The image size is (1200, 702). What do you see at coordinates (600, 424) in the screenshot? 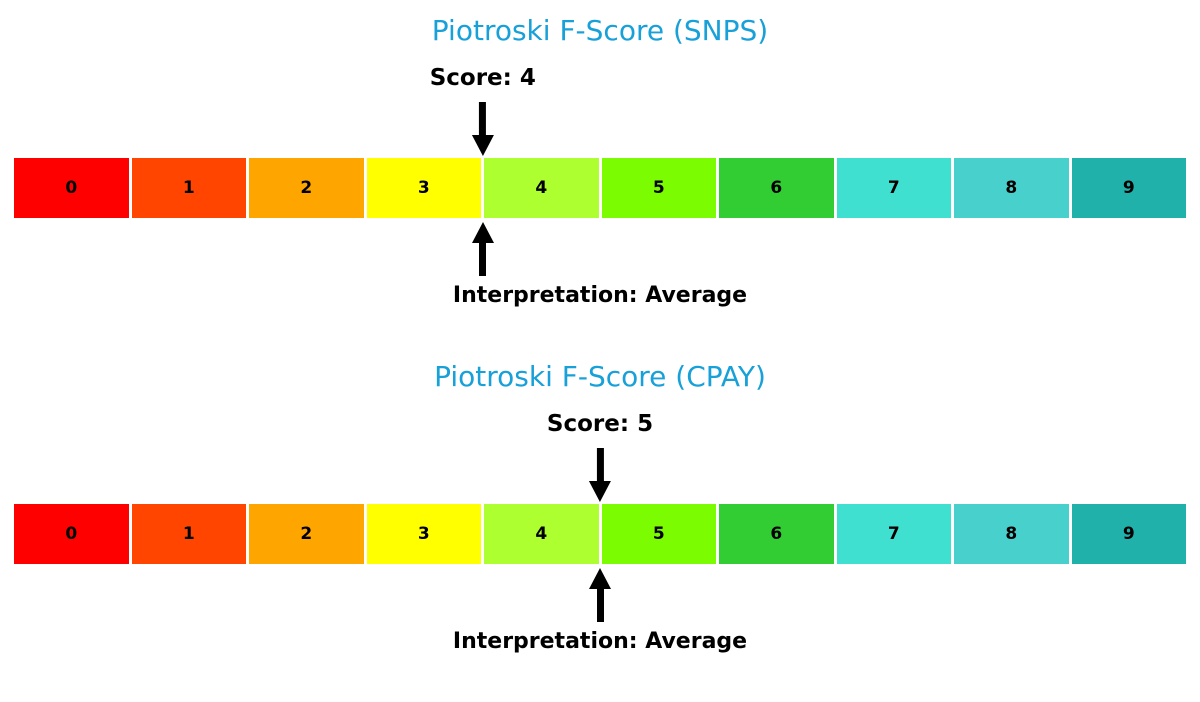
I see `score-label: Score: 5` at bounding box center [600, 424].